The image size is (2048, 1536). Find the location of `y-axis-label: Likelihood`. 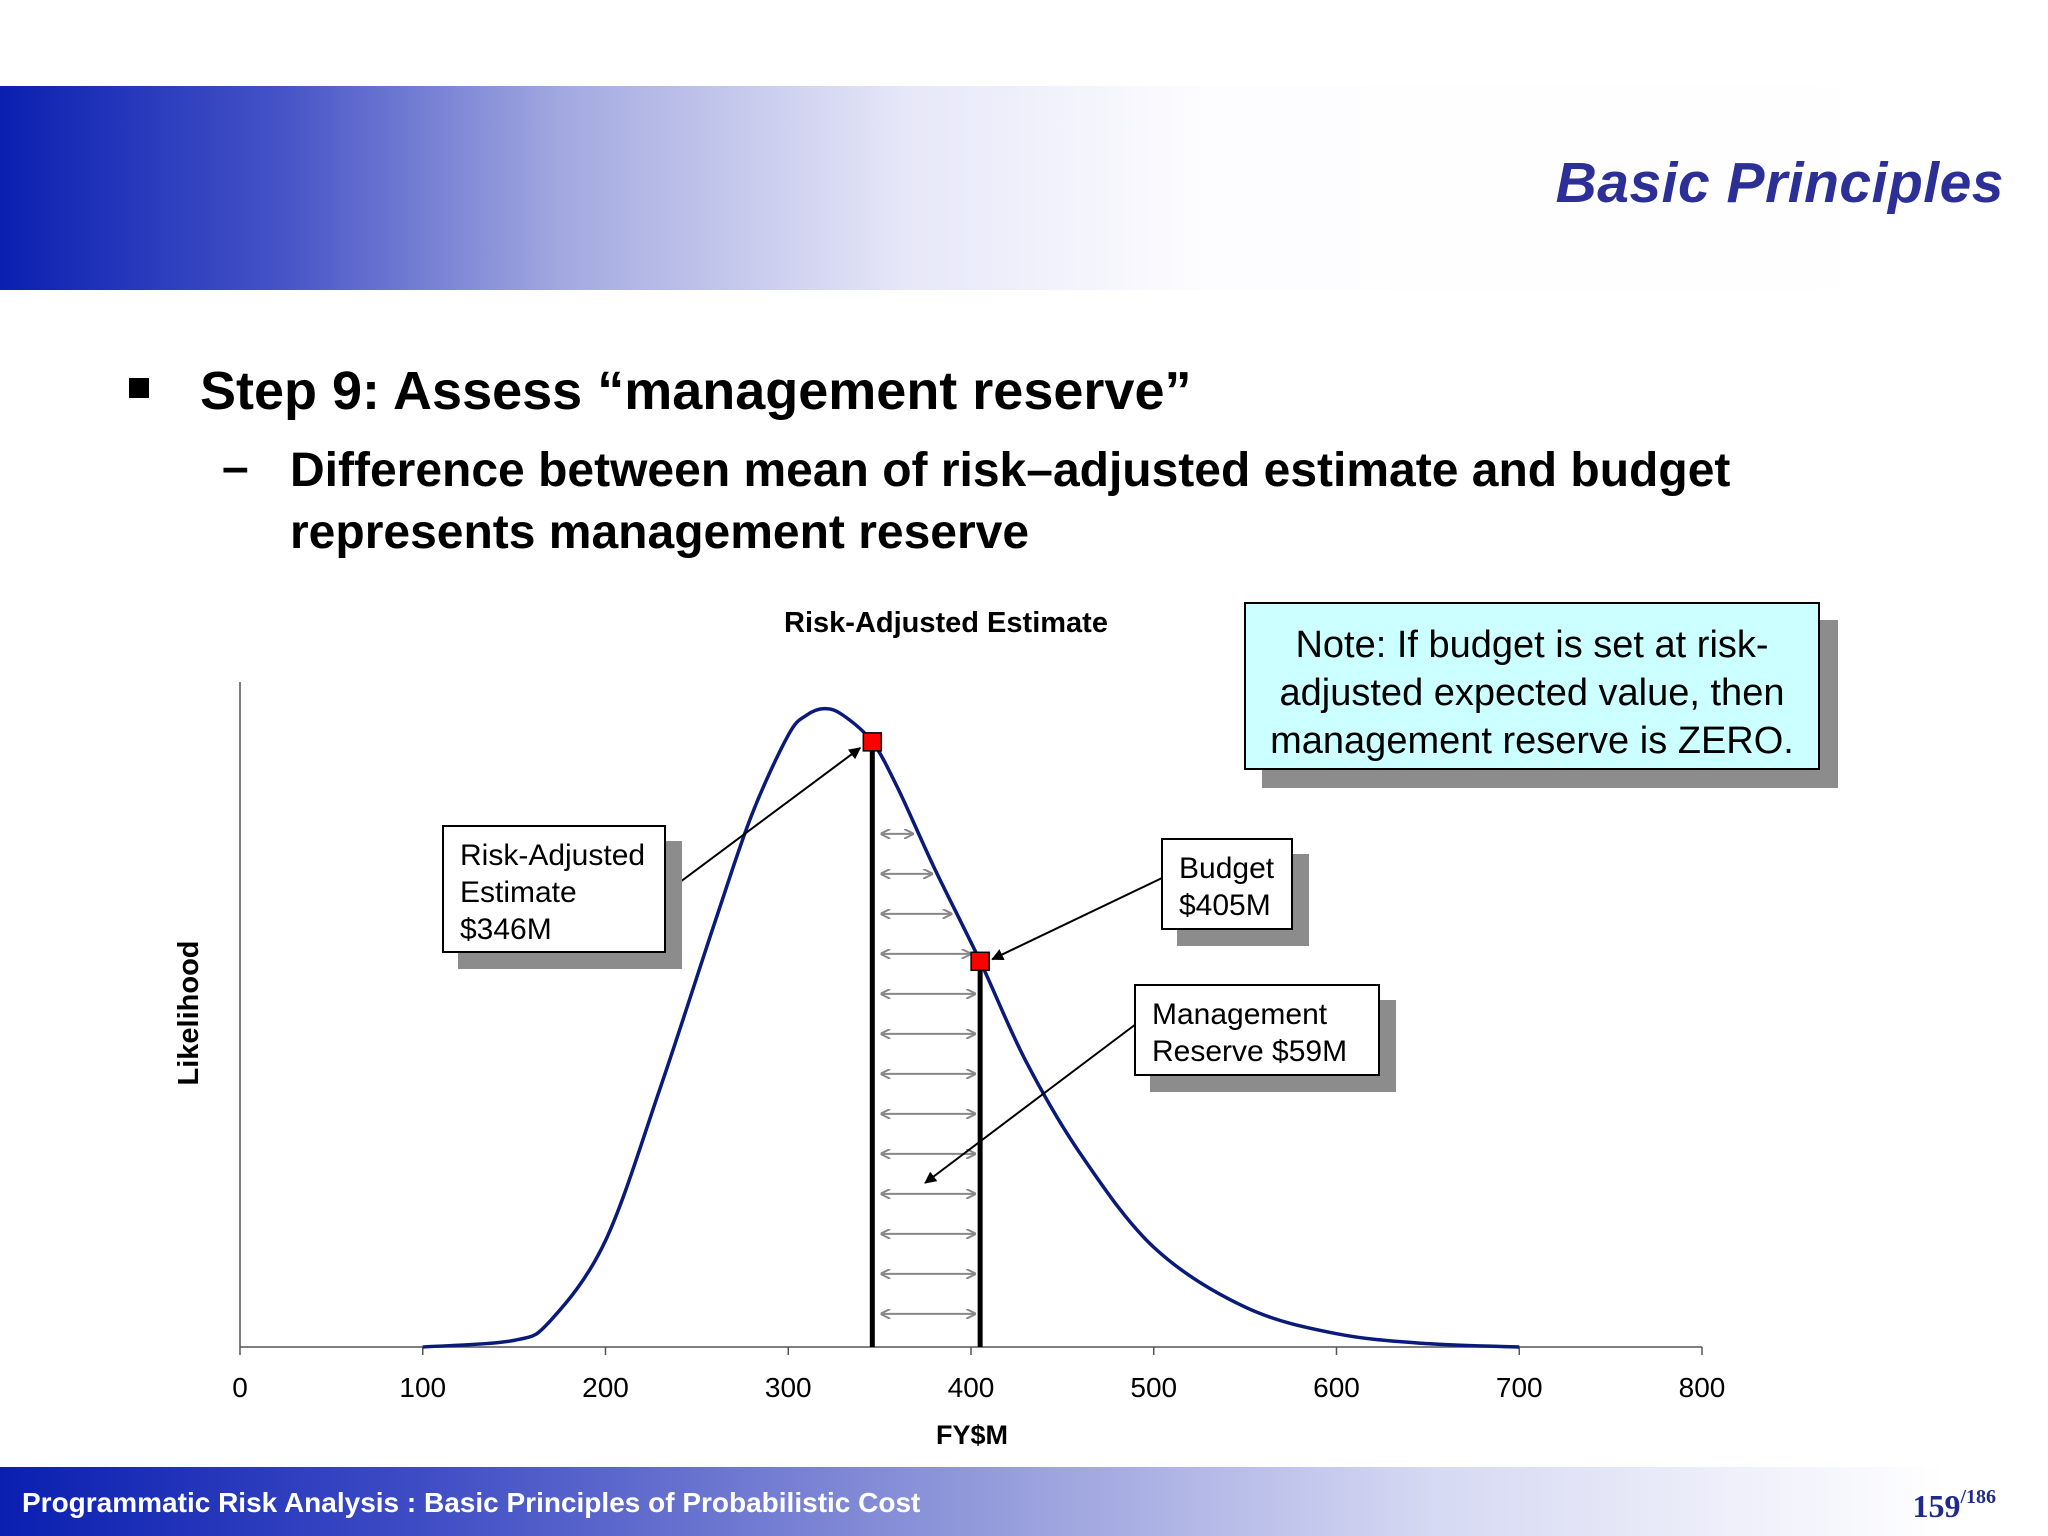

y-axis-label: Likelihood is located at coordinates (189, 1013).